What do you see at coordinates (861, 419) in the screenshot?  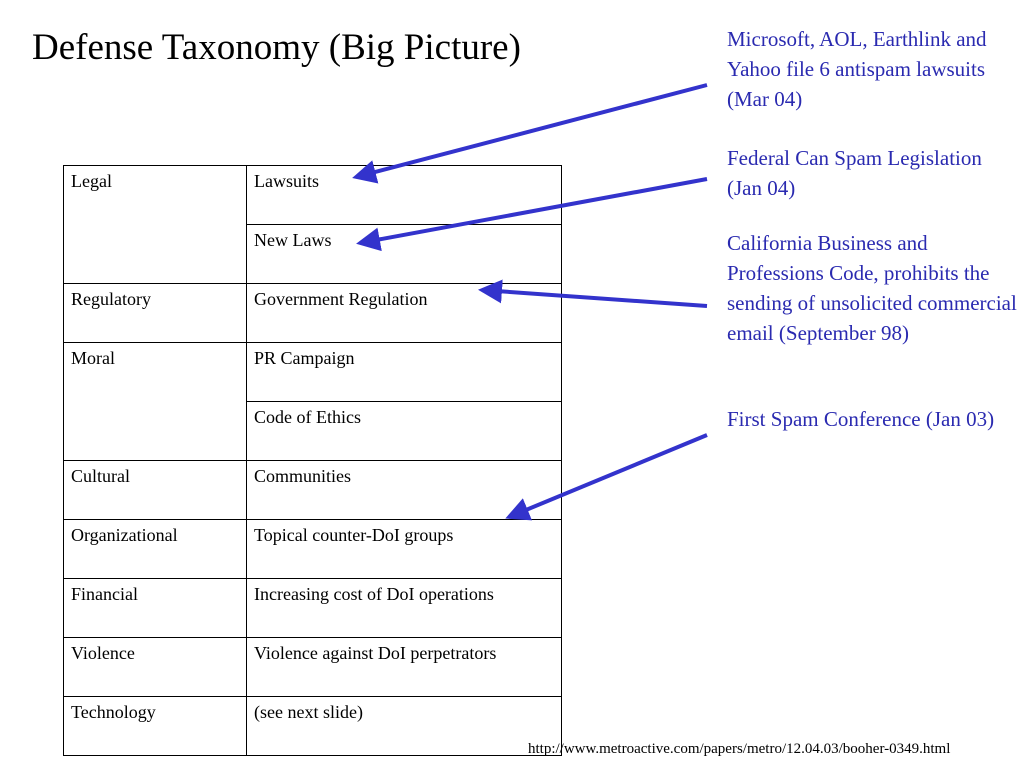 I see `annotation-spam-conference: First Spam Conference (Jan 03)` at bounding box center [861, 419].